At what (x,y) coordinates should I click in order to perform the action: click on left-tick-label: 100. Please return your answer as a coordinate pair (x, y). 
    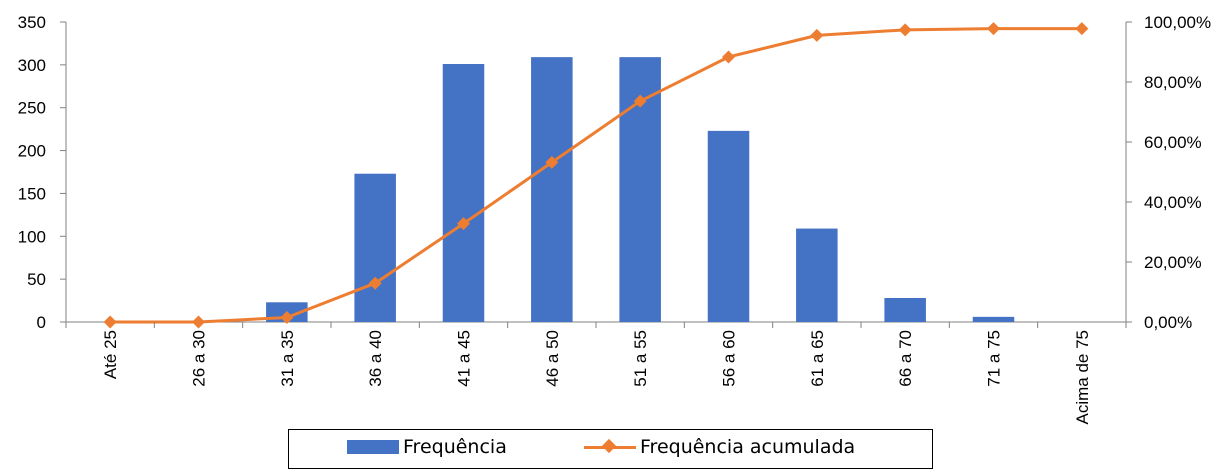
    Looking at the image, I should click on (32, 236).